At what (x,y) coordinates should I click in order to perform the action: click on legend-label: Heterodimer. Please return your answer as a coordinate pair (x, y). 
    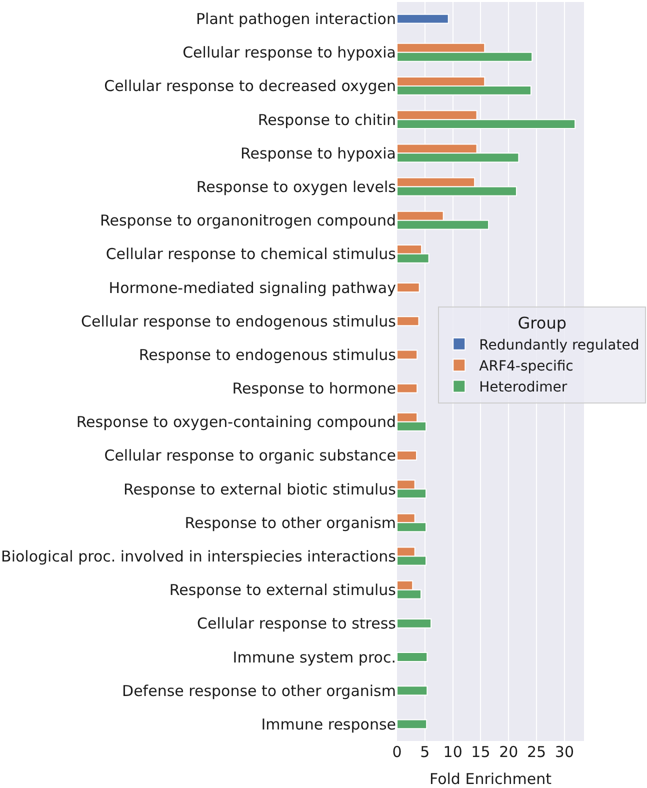
    Looking at the image, I should click on (523, 388).